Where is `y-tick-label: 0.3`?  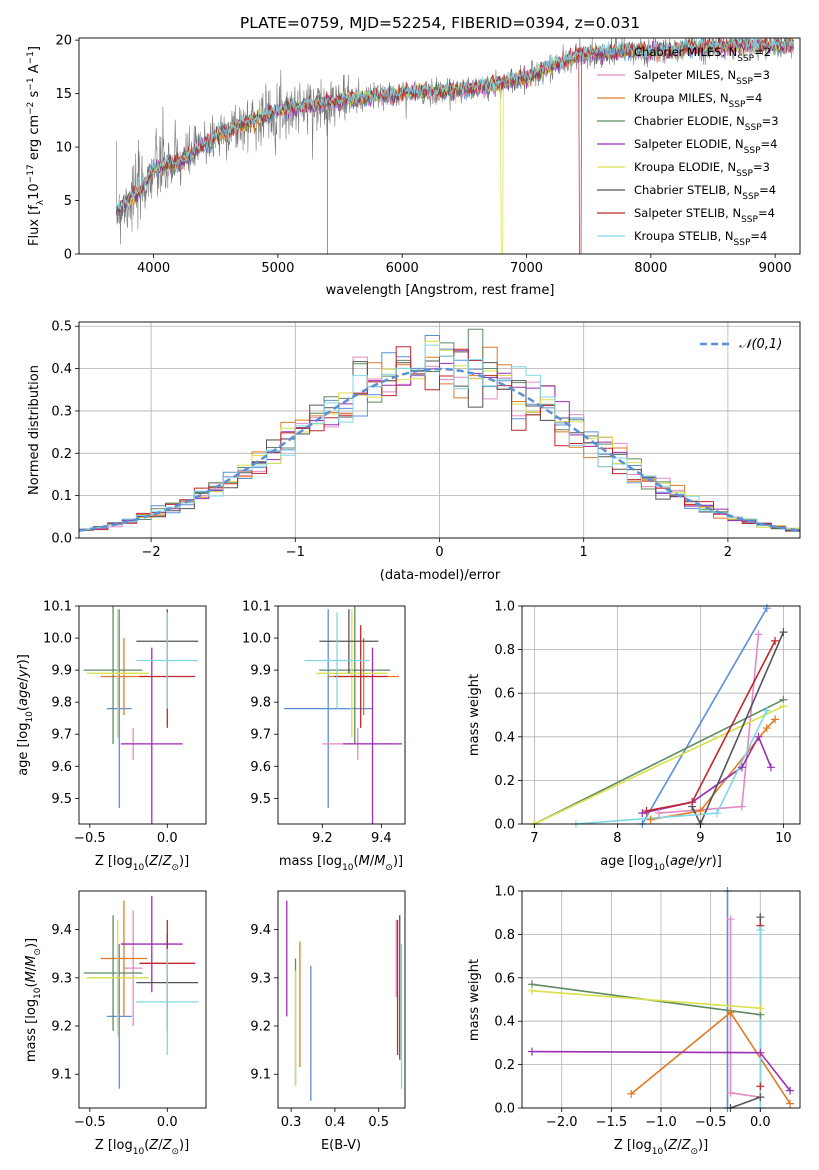 y-tick-label: 0.3 is located at coordinates (61, 411).